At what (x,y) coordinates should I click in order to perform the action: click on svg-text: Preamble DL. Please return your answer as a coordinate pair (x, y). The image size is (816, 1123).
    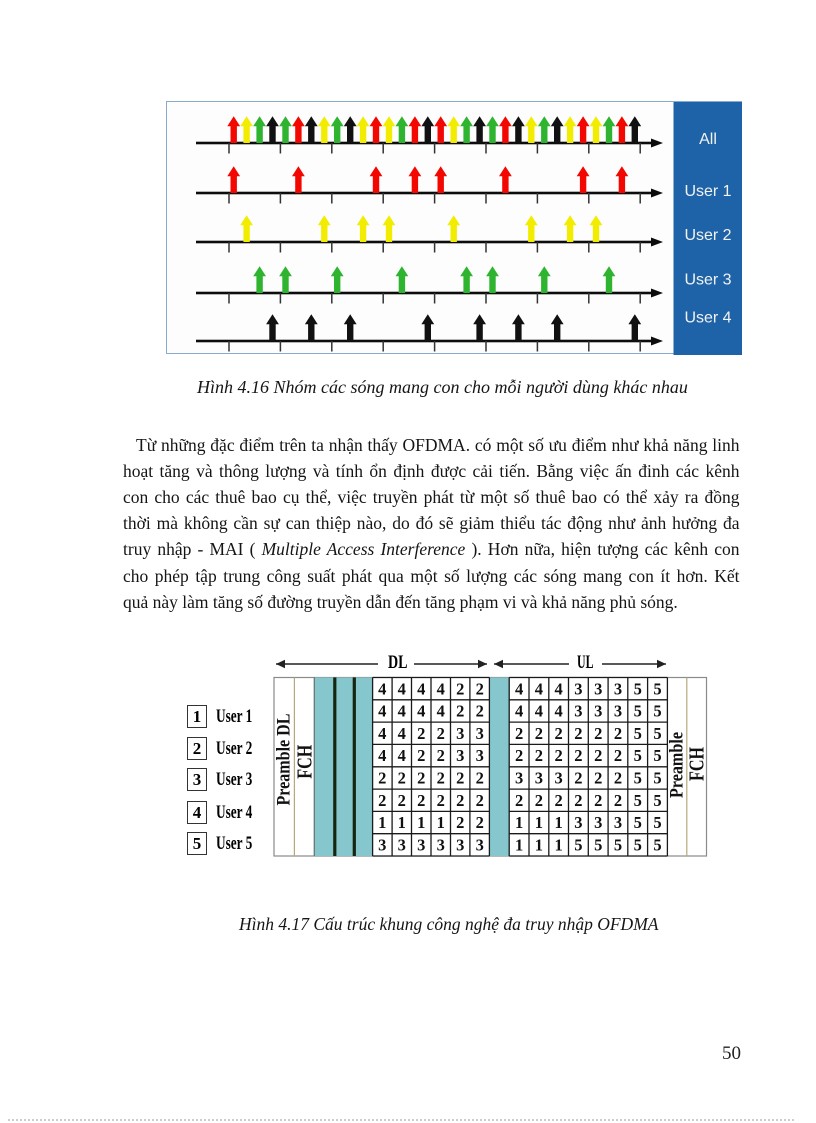
    Looking at the image, I should click on (284, 760).